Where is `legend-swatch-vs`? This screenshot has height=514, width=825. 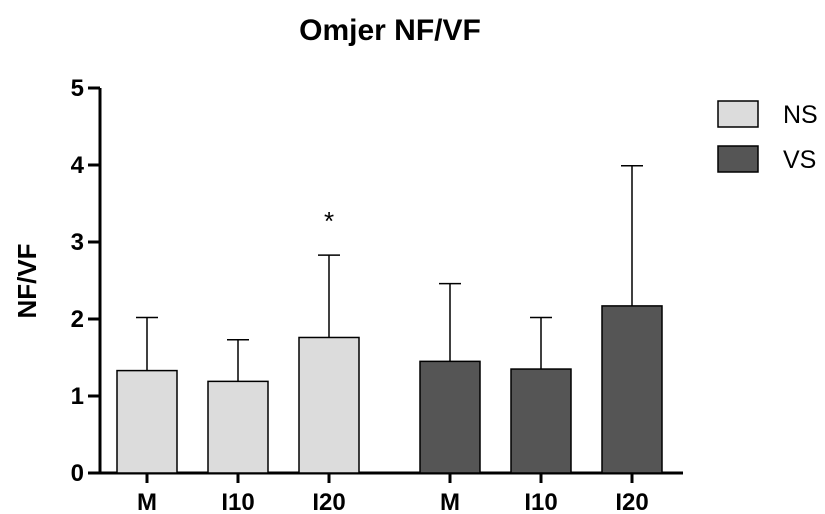 legend-swatch-vs is located at coordinates (738, 159).